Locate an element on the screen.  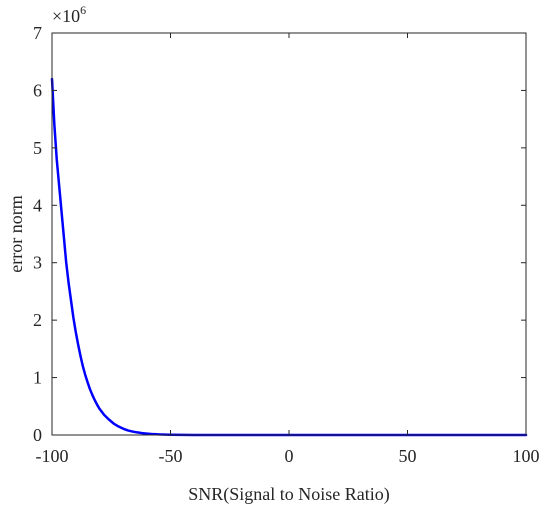
y-axis-multiplier-base: ×10 is located at coordinates (66, 16).